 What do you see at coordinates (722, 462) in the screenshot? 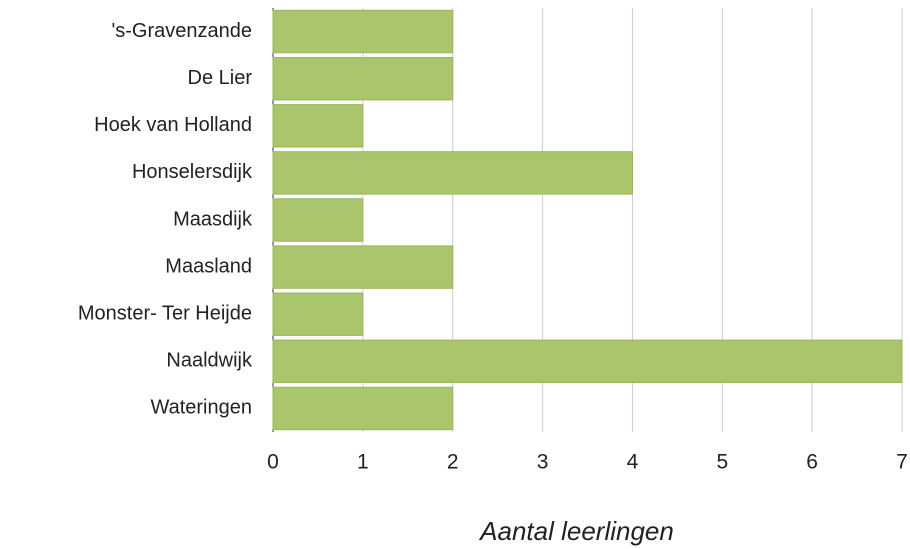
I see `x-tick-label: 5` at bounding box center [722, 462].